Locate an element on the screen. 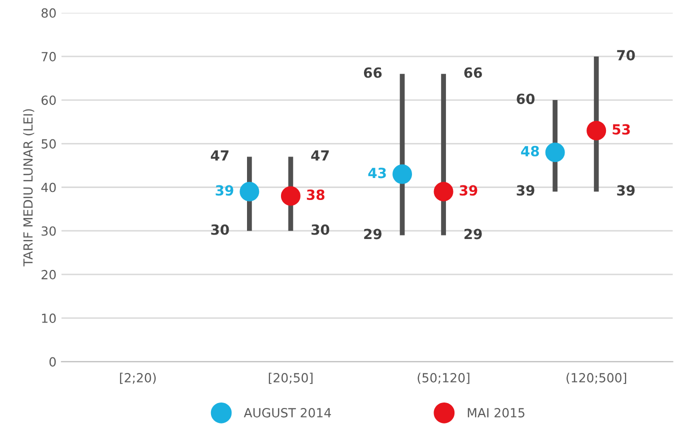  y-tick-label: 0 is located at coordinates (52, 362).